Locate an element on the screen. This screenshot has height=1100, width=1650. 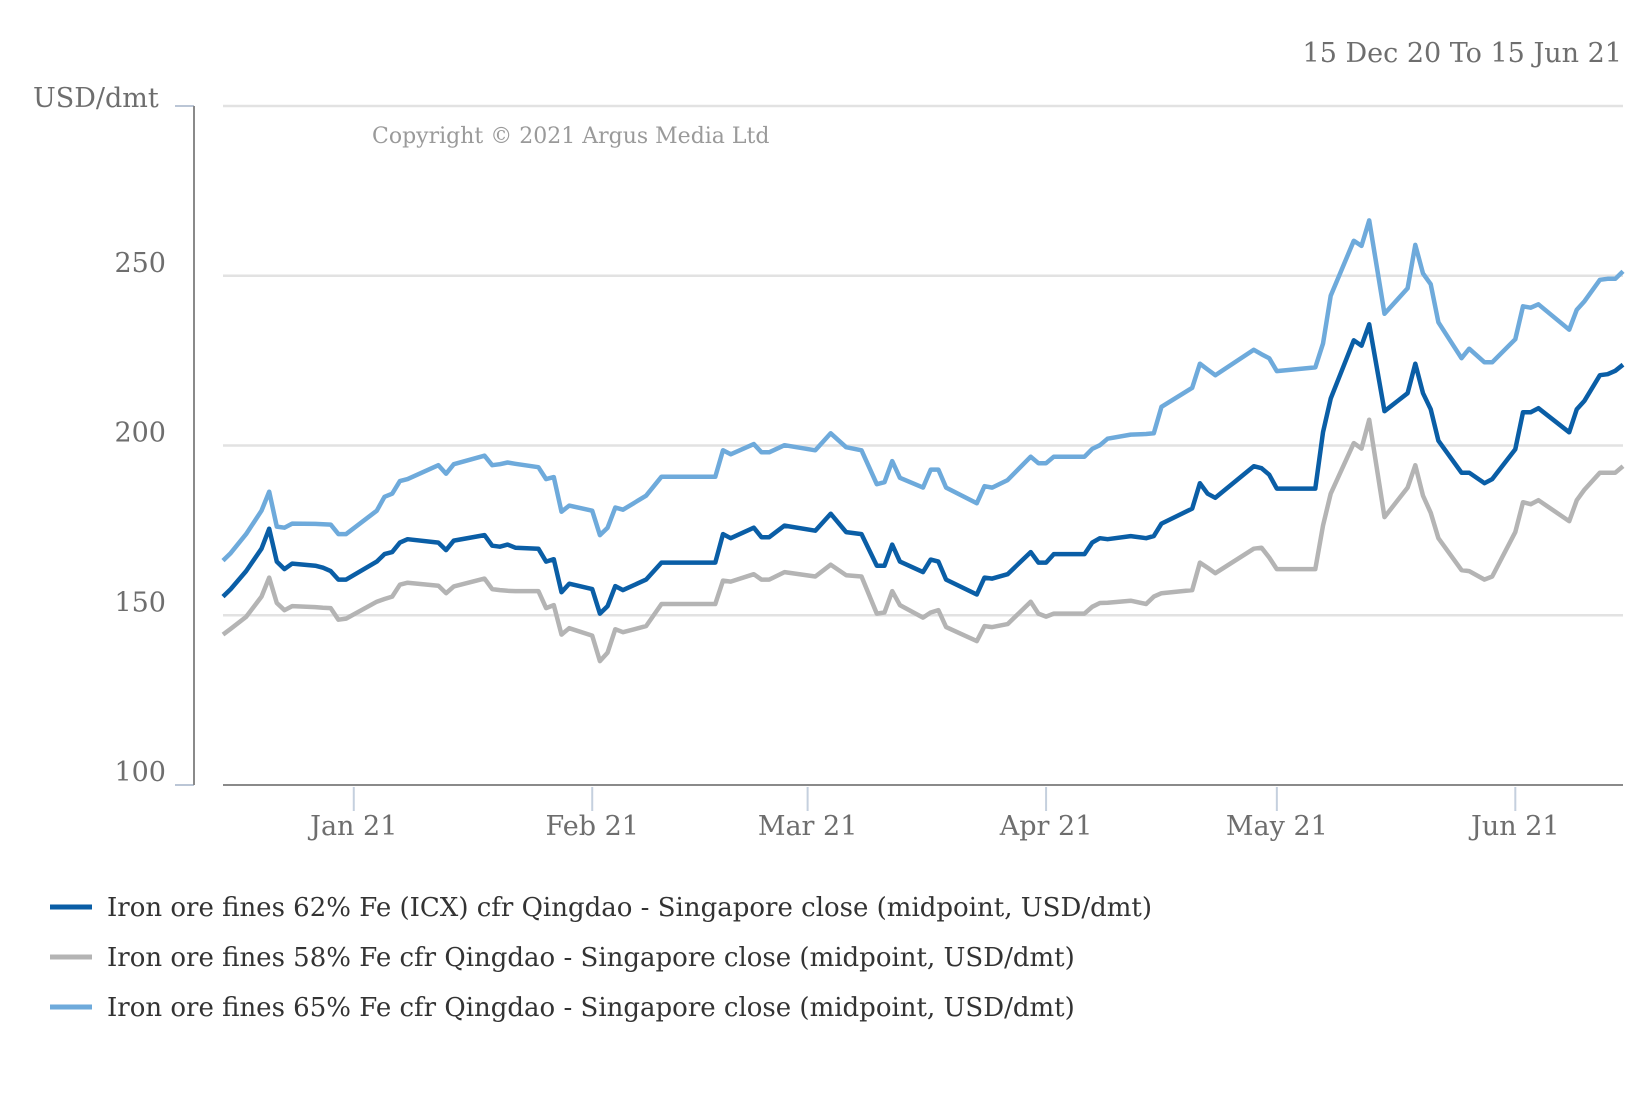
y-axis-unit-label: USD/dmt is located at coordinates (96, 98).